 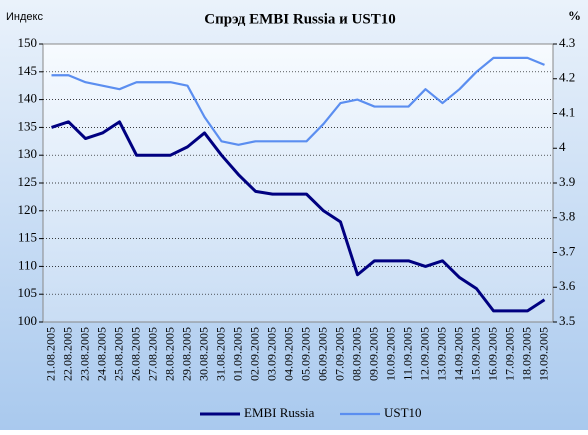 I want to click on y-tick-label: 110, so click(x=27, y=264).